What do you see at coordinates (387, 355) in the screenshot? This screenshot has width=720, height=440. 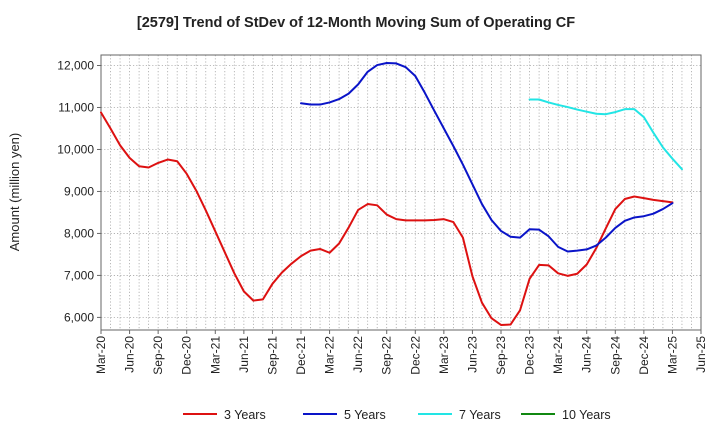 I see `x-tick-label: Sep-22` at bounding box center [387, 355].